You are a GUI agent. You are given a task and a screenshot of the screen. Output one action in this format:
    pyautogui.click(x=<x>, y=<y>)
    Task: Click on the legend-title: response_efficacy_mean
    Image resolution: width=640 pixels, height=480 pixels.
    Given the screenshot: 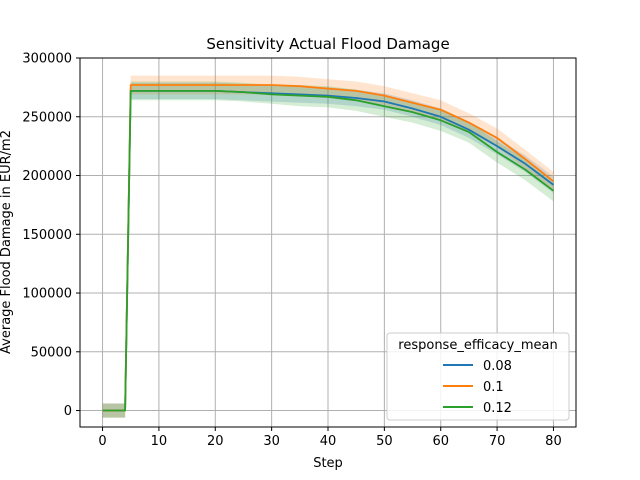 What is the action you would take?
    pyautogui.click(x=477, y=345)
    